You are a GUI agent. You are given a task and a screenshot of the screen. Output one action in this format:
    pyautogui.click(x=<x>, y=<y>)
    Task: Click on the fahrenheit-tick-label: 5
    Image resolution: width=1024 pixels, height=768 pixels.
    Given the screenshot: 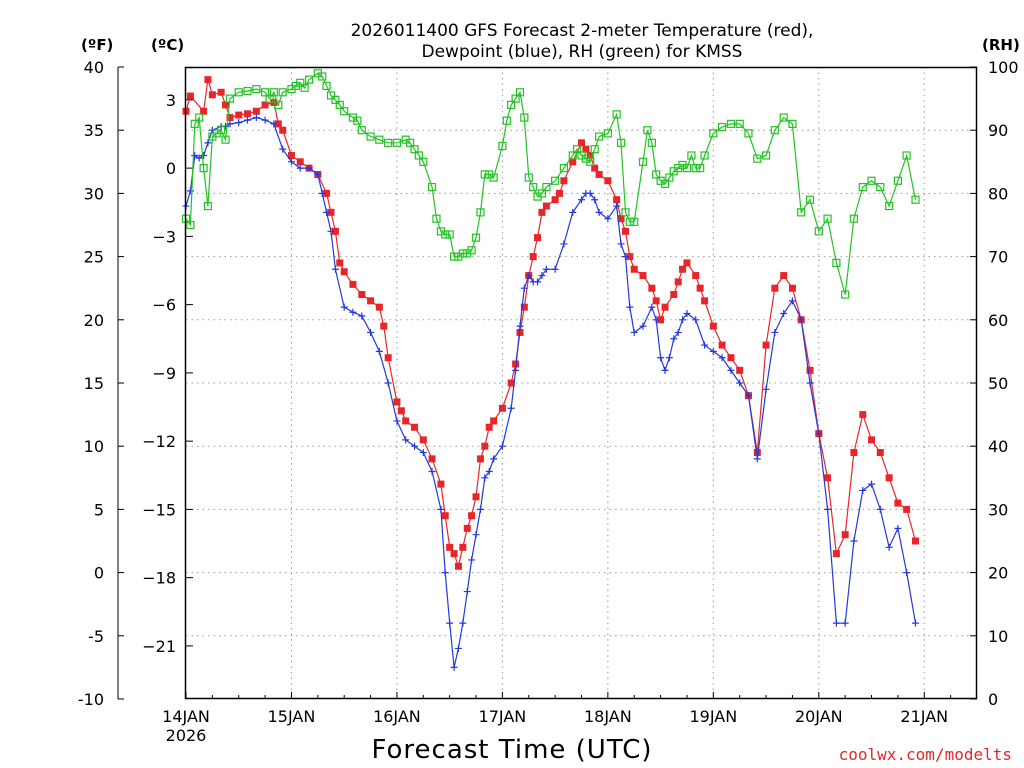 What is the action you would take?
    pyautogui.click(x=99, y=509)
    